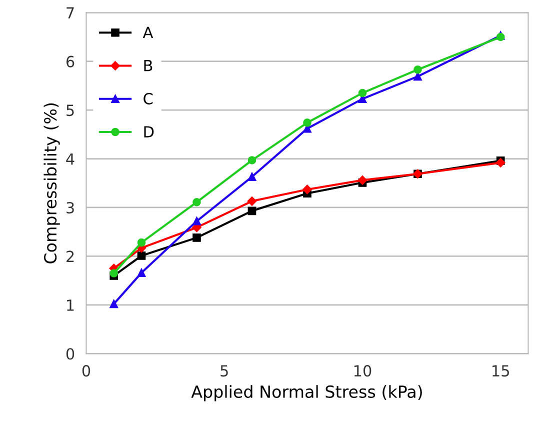  I want to click on legend-label: C, so click(148, 98).